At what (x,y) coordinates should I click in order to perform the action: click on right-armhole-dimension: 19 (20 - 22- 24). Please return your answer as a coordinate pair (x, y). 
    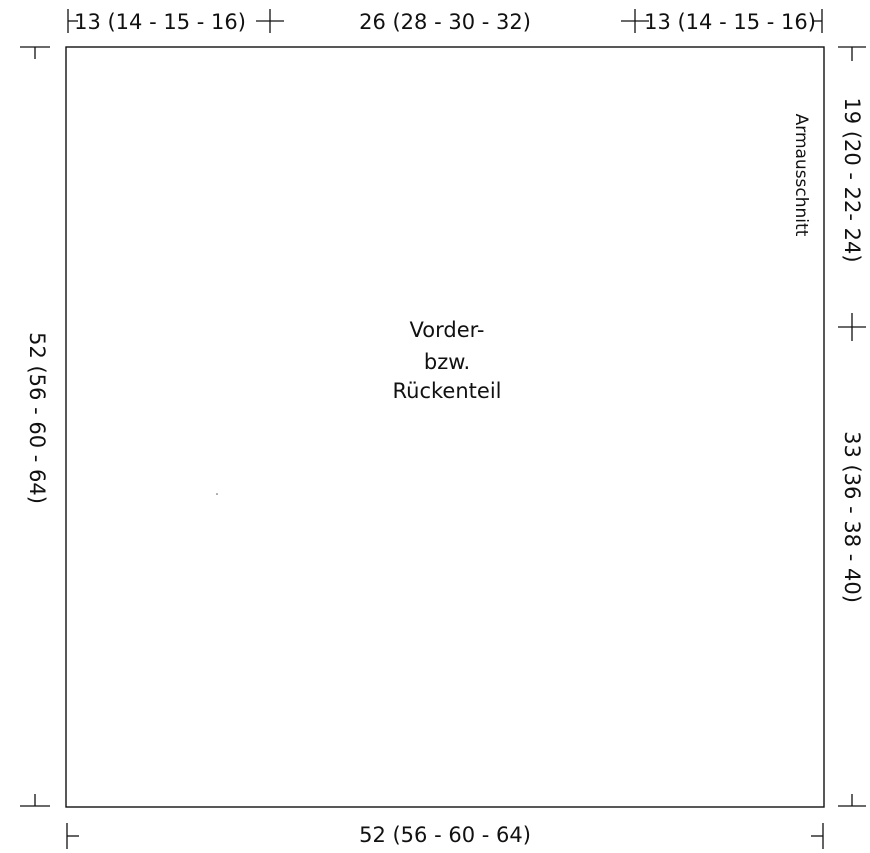
    Looking at the image, I should click on (852, 179).